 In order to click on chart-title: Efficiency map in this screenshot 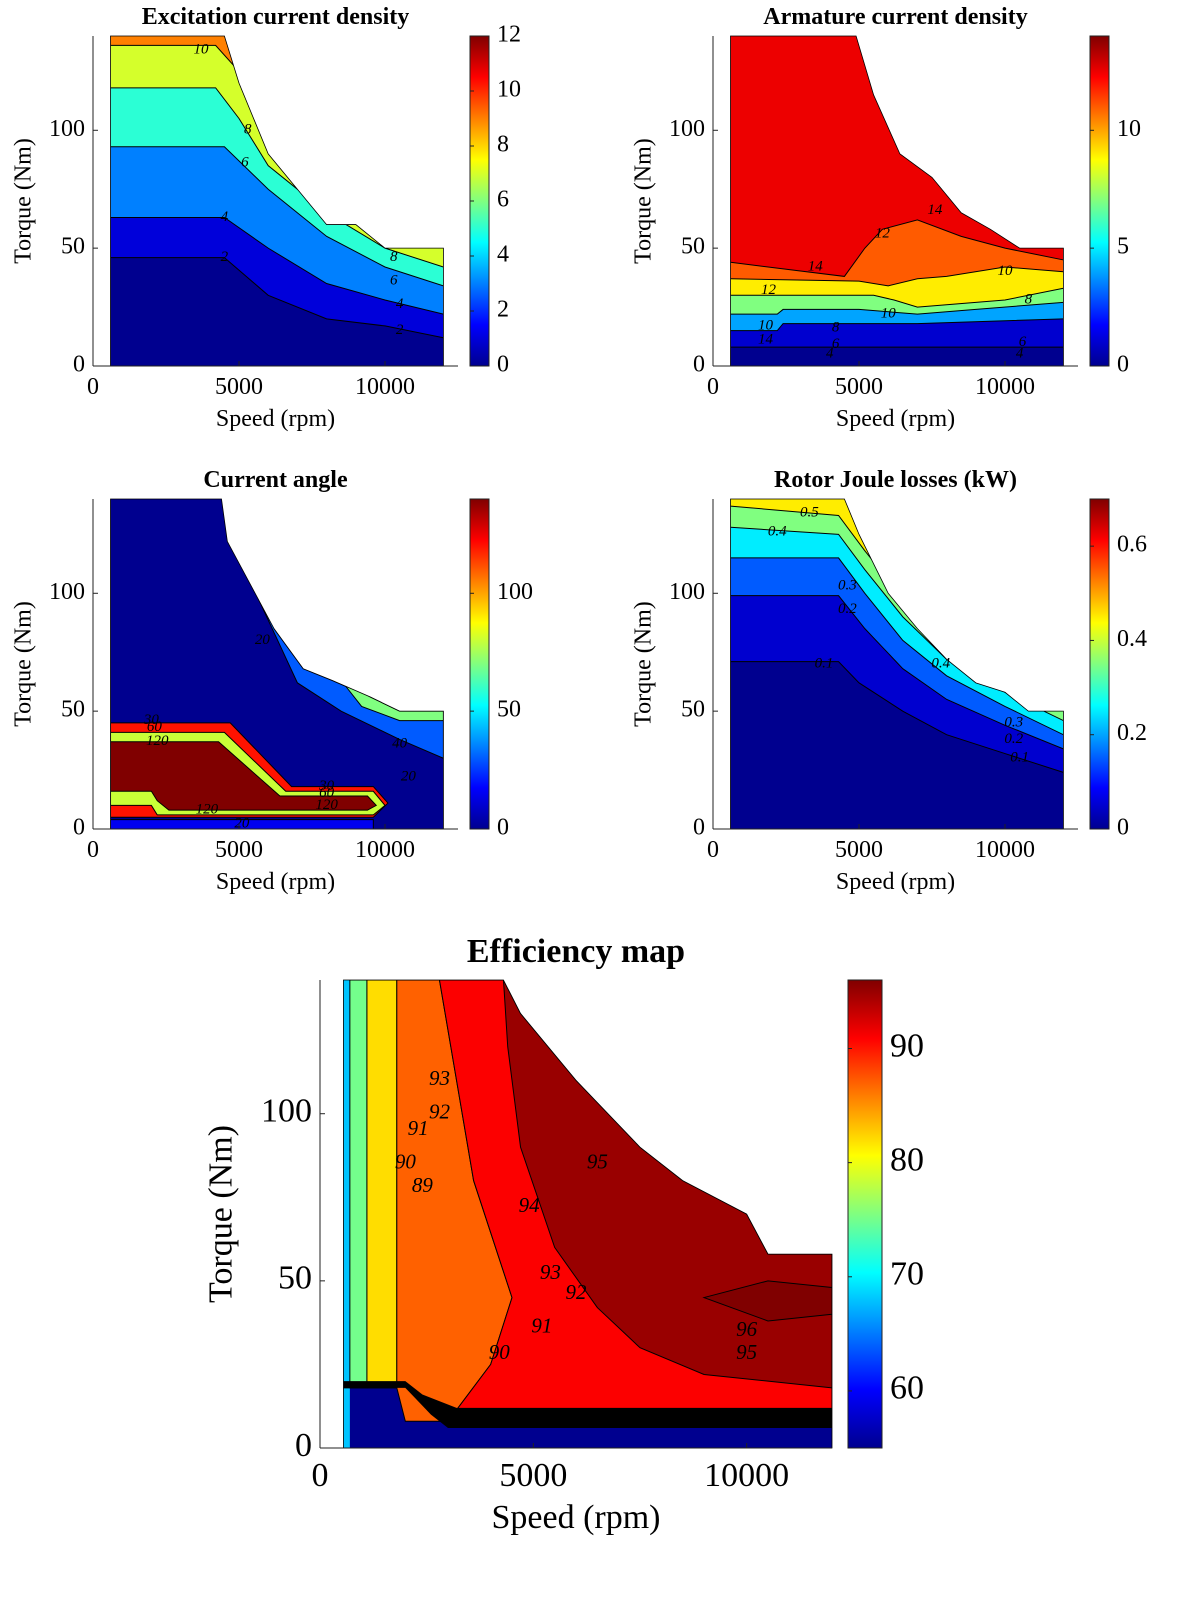, I will do `click(576, 951)`.